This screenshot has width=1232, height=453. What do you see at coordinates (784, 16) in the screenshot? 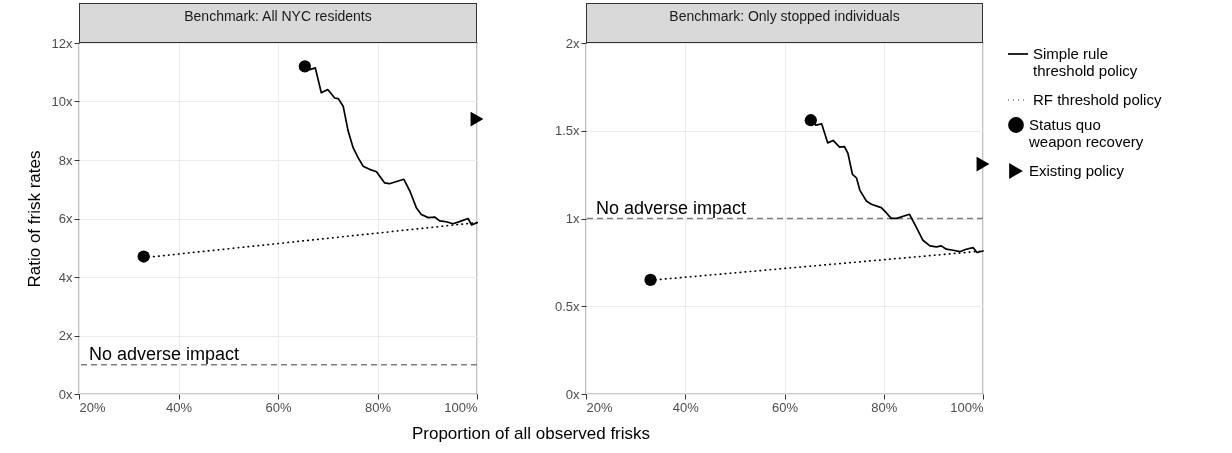
I see `chart-title: Benchmark: Only stopped individuals` at bounding box center [784, 16].